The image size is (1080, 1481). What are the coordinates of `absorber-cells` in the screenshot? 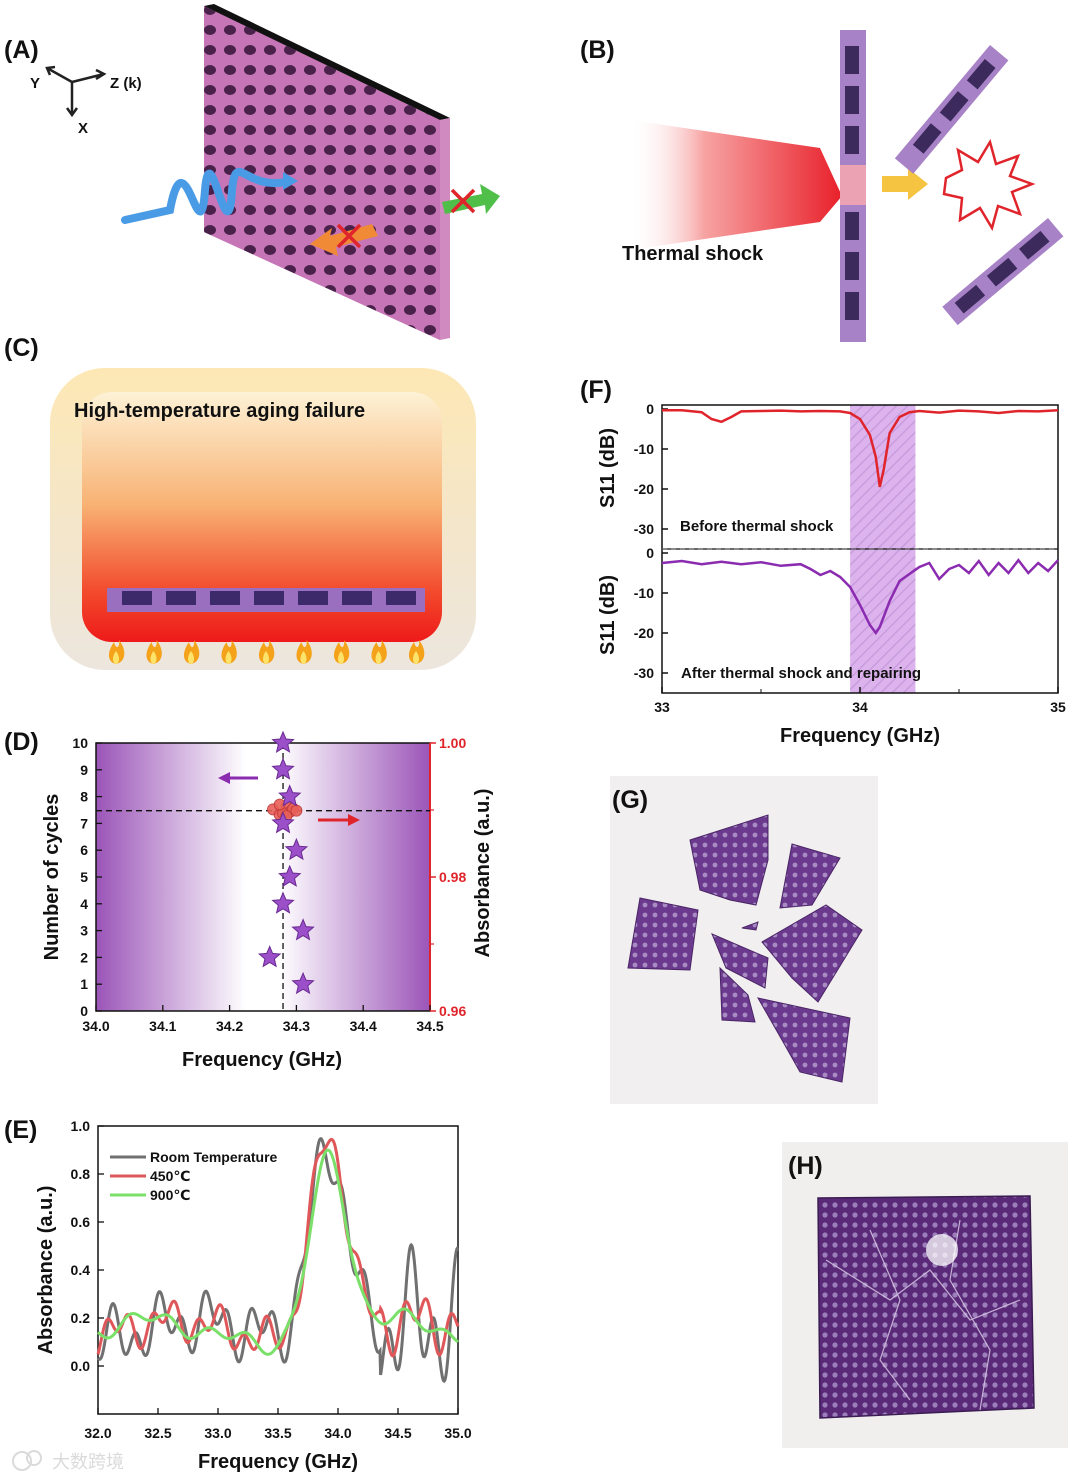 It's located at (852, 183).